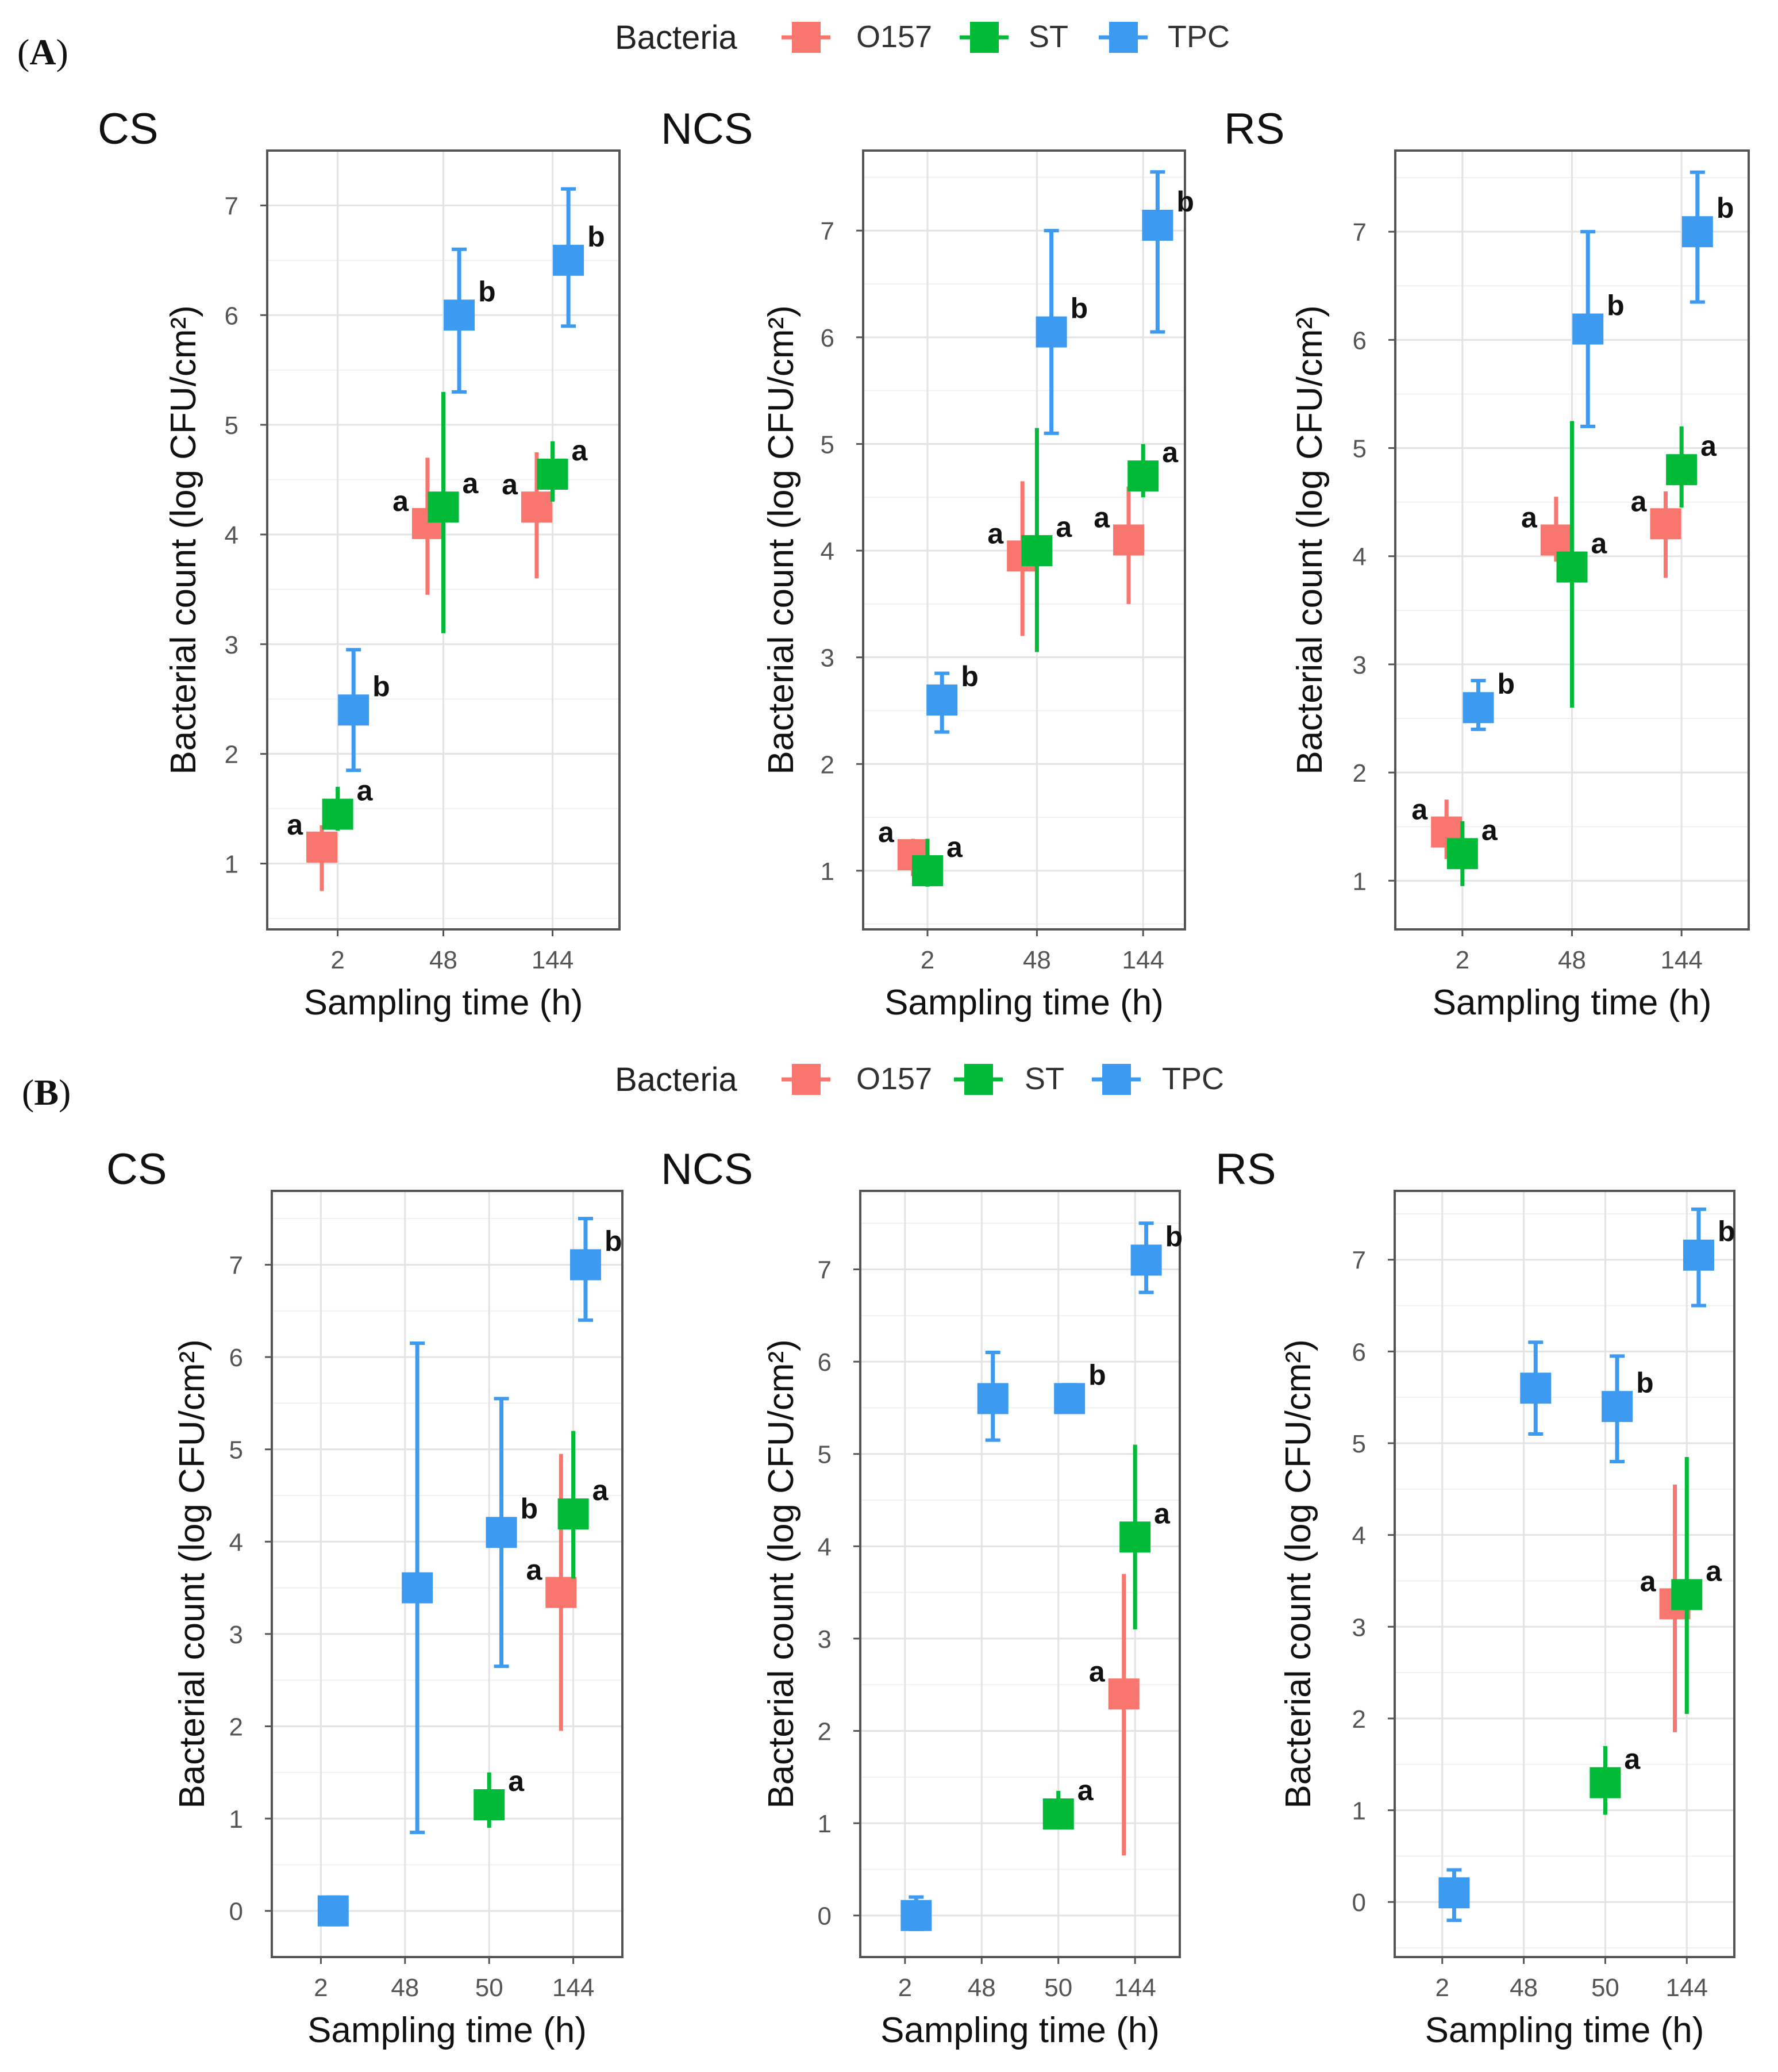 This screenshot has width=1778, height=2072. I want to click on legend-b-key-tpc-square, so click(1116, 1079).